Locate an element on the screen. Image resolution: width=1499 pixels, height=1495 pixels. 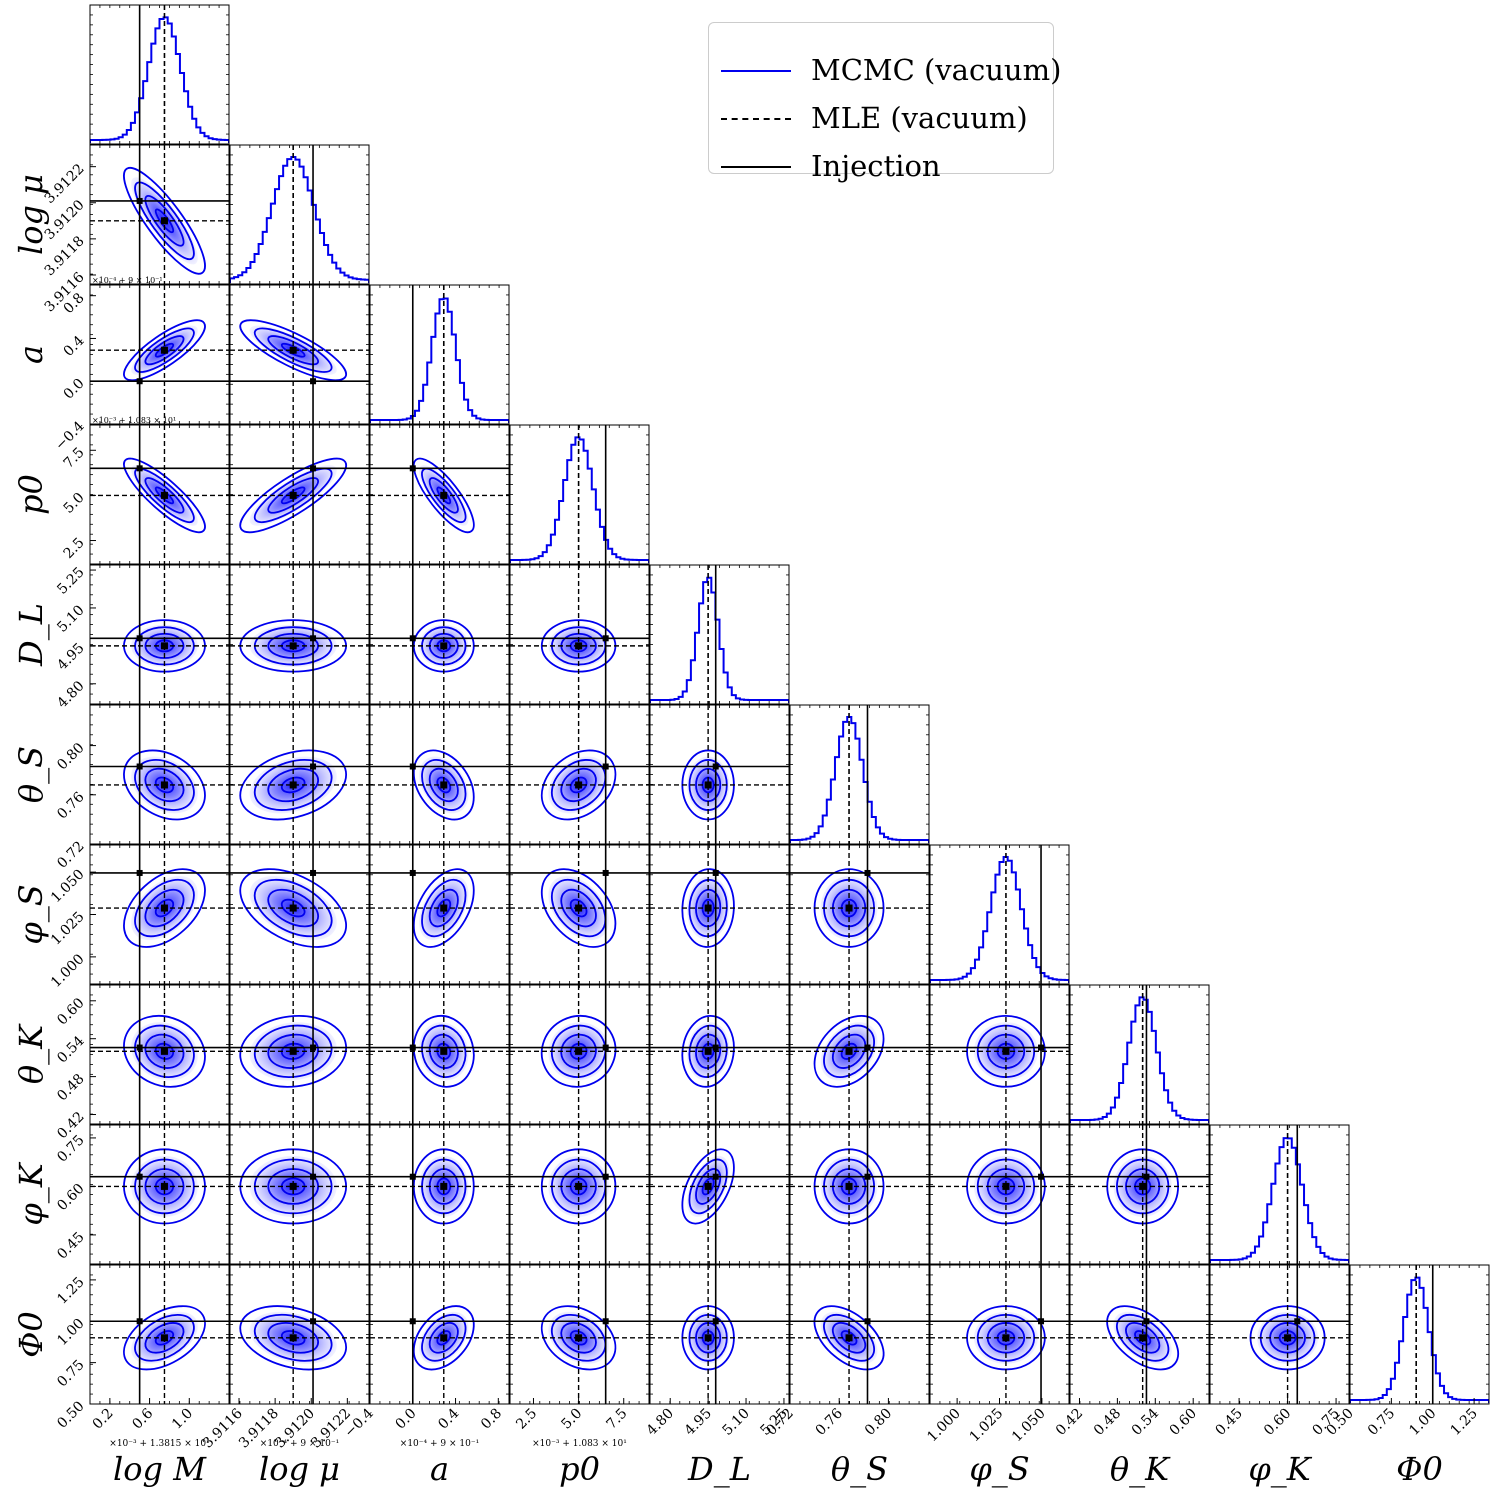
ytick-Phi-1: 0.75 is located at coordinates (70, 1373).